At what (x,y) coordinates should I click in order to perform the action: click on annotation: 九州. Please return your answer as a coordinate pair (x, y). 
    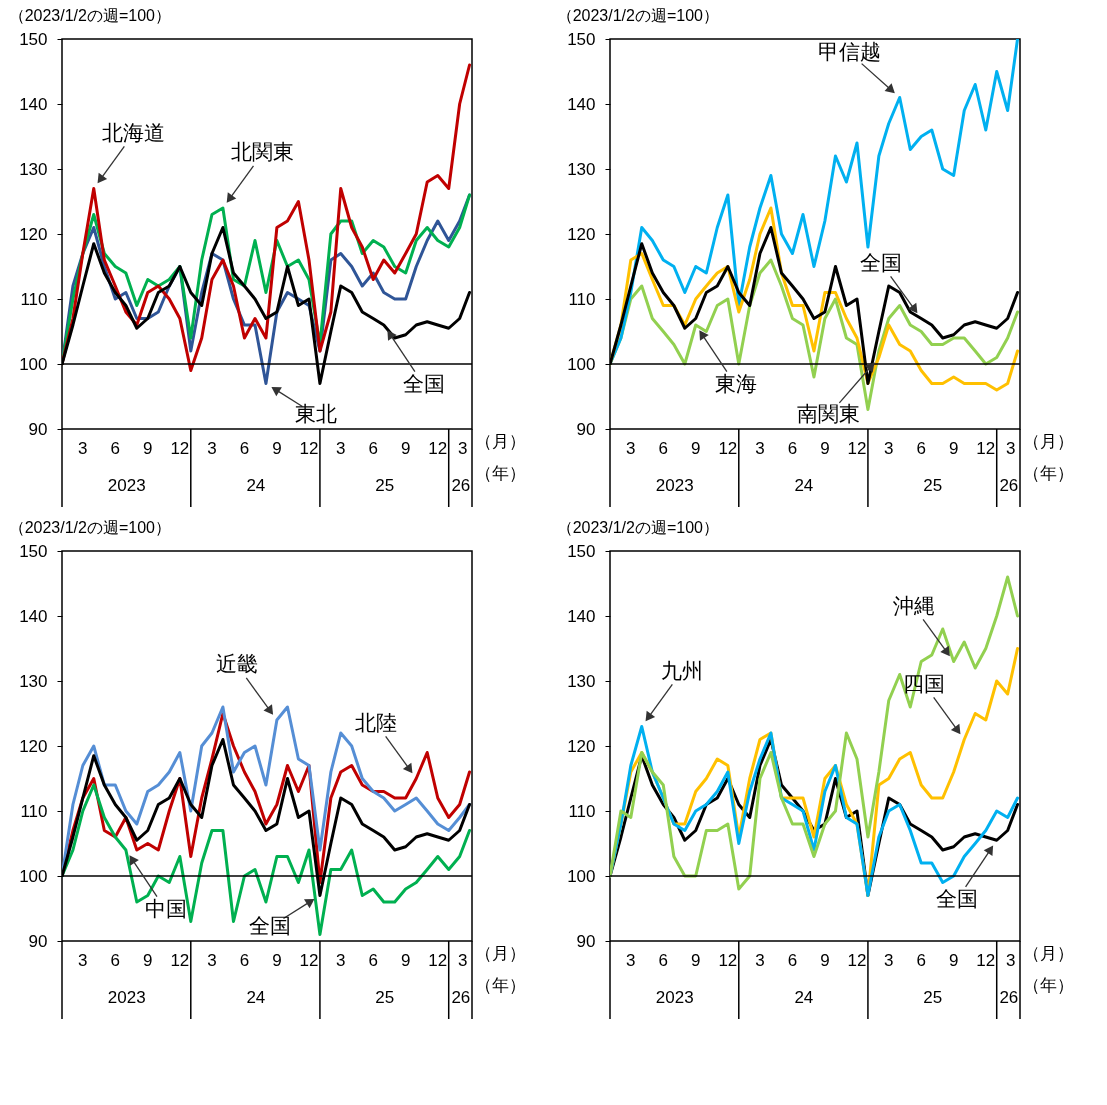
    Looking at the image, I should click on (681, 670).